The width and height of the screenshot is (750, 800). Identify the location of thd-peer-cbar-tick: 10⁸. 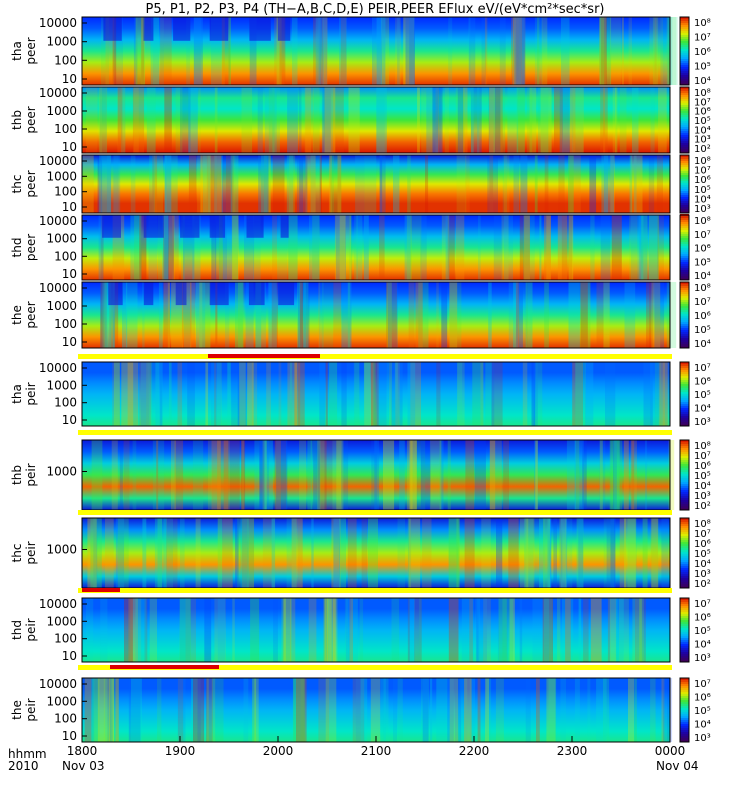
(702, 221).